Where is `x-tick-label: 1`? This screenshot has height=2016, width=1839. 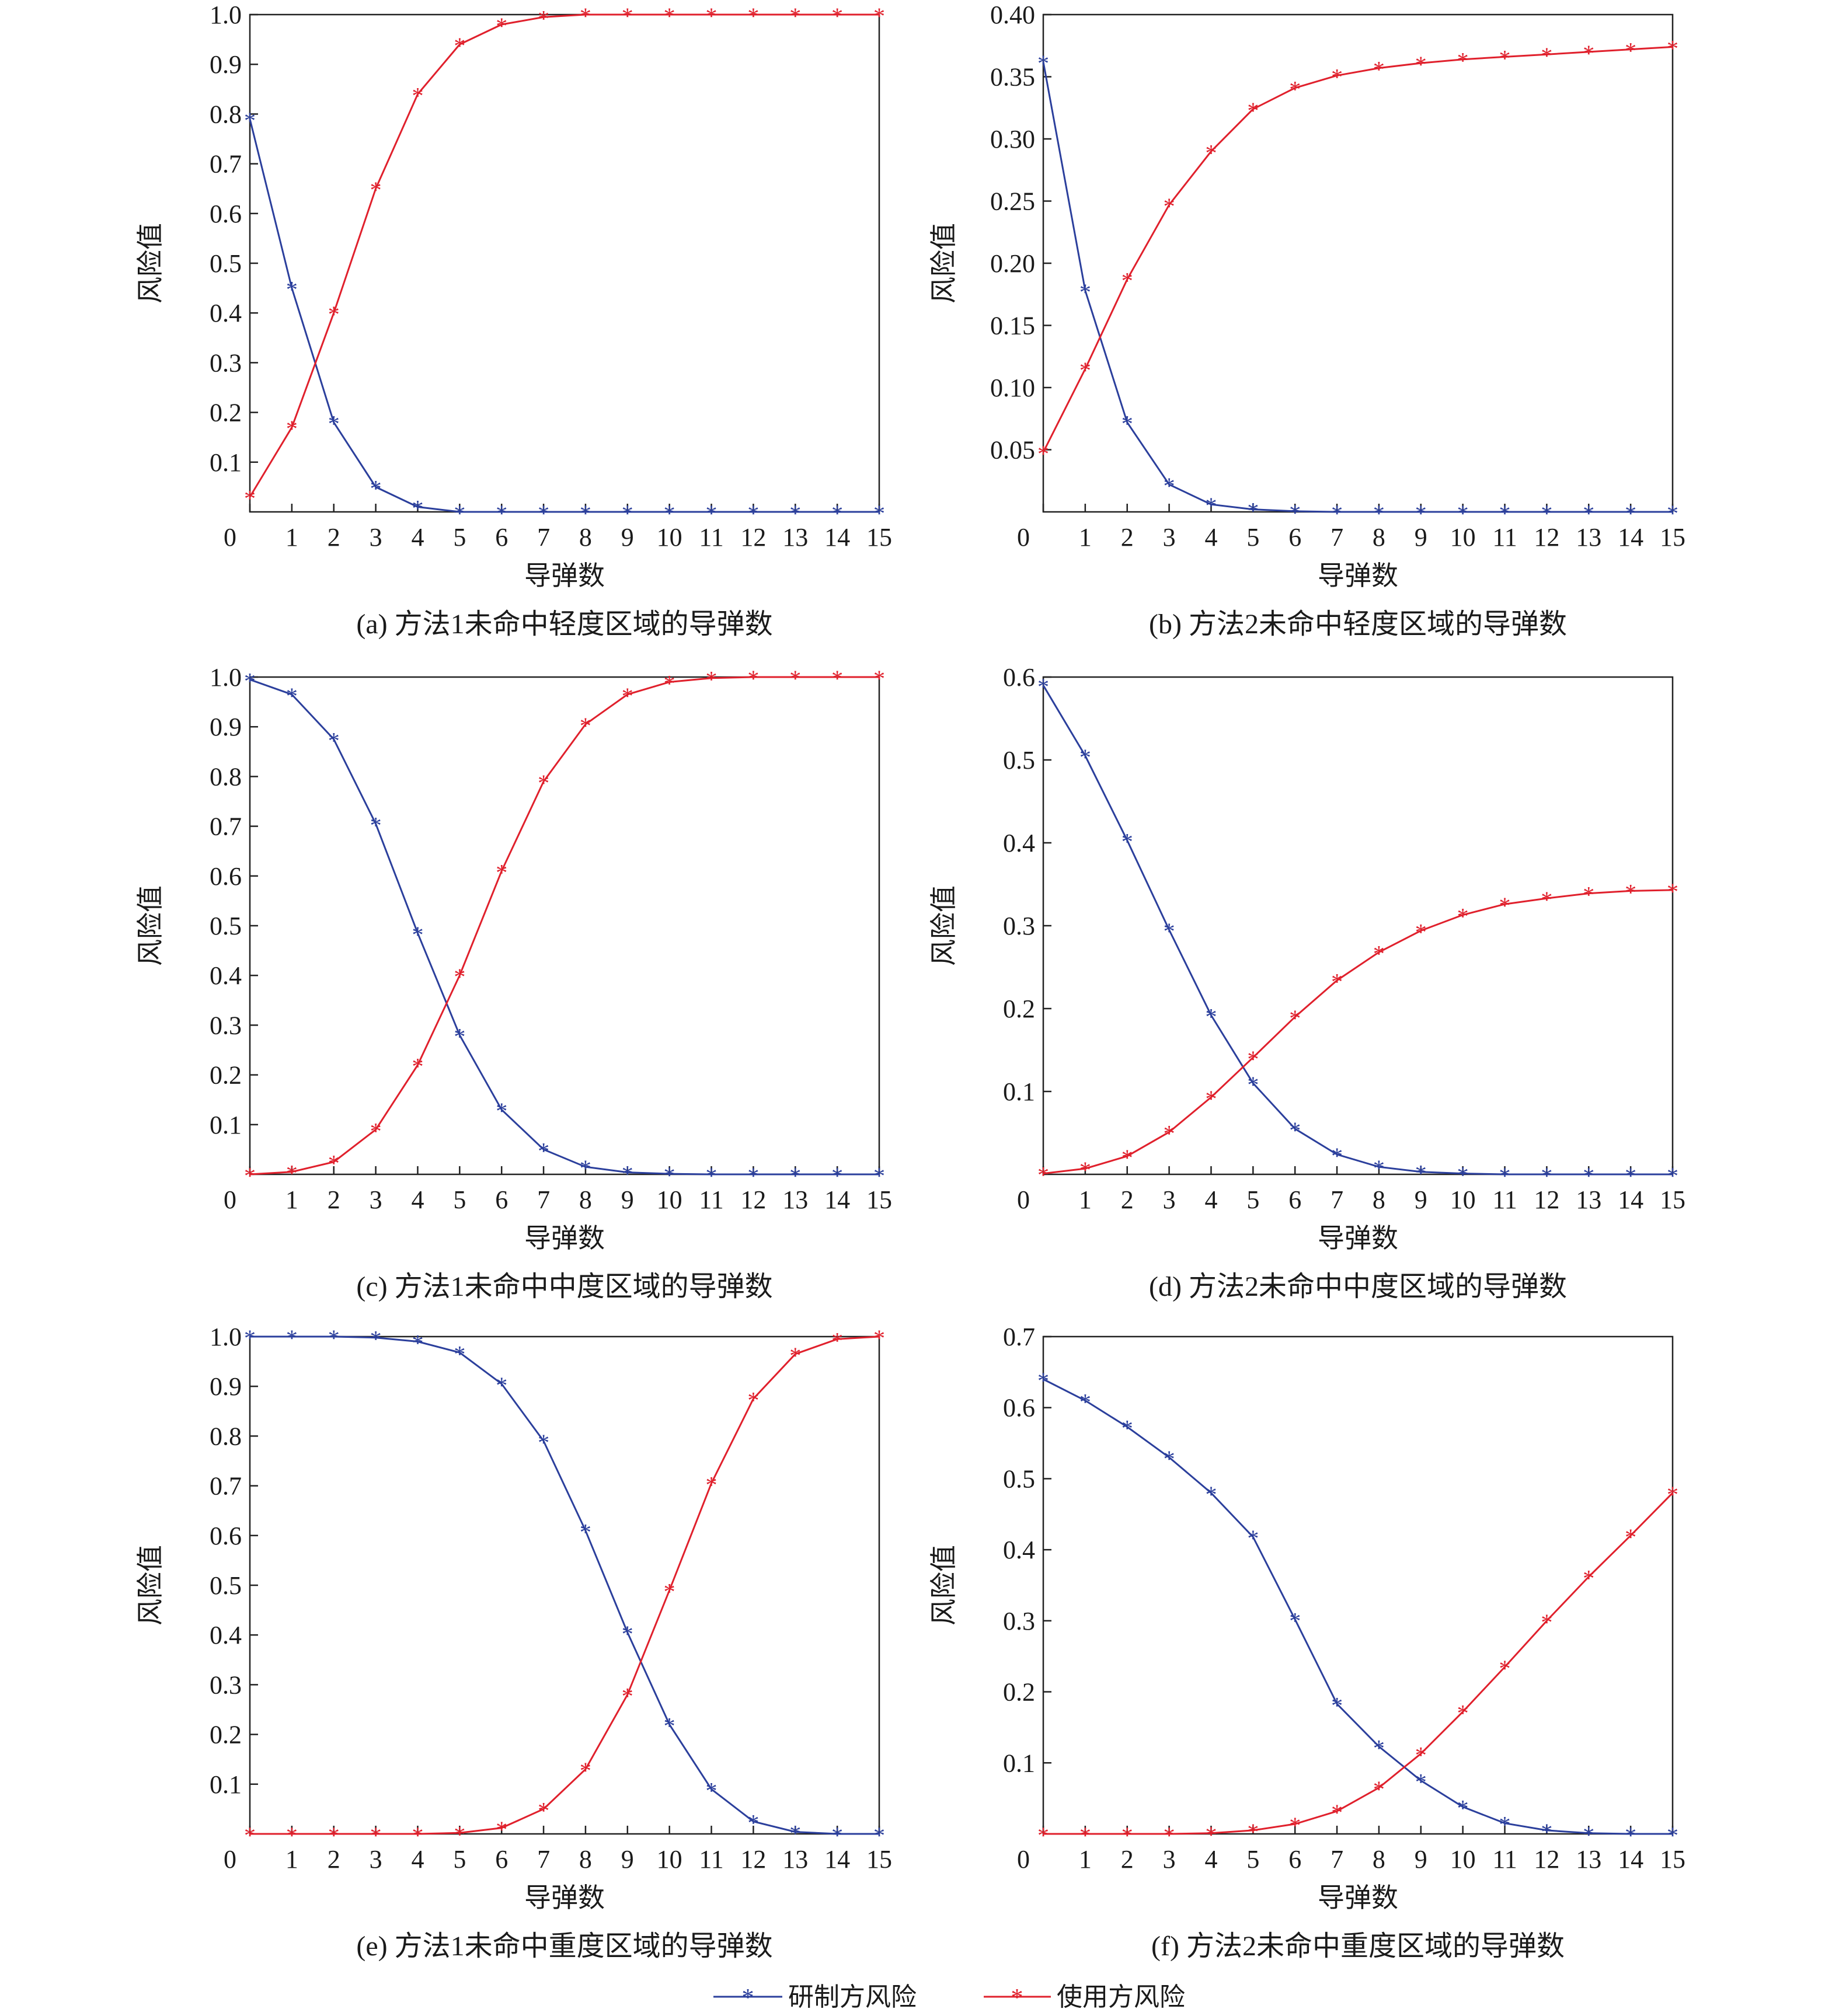
x-tick-label: 1 is located at coordinates (1085, 1199).